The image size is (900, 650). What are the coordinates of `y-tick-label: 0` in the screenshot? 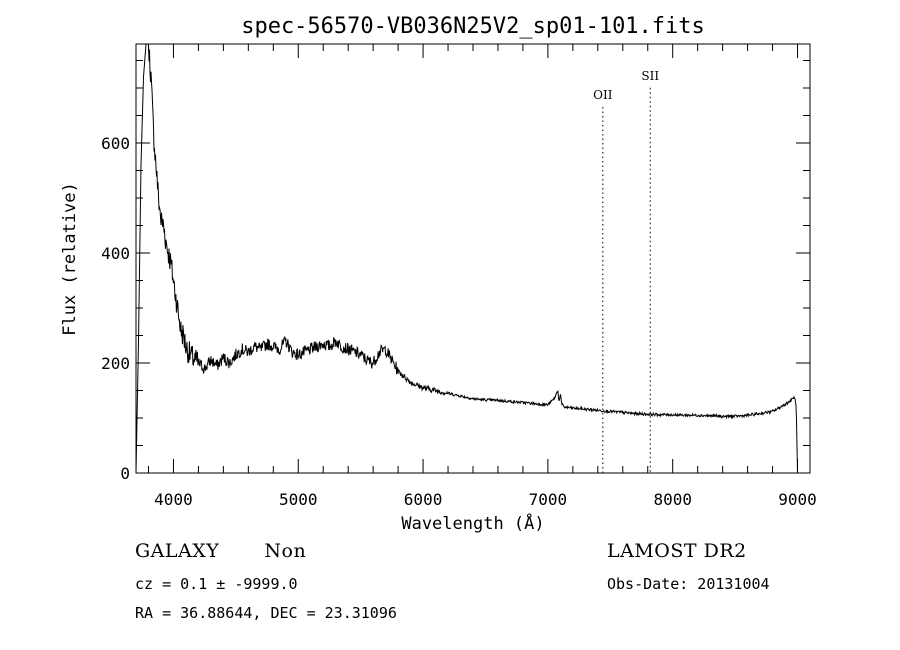 It's located at (125, 473).